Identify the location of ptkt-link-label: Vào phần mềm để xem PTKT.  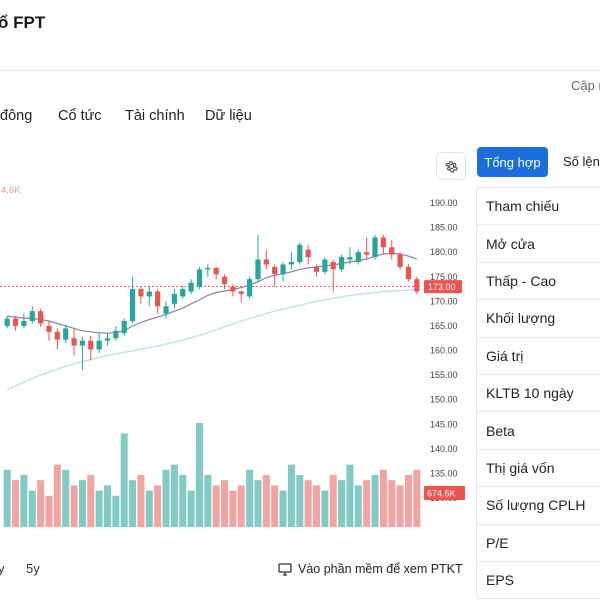
(380, 569).